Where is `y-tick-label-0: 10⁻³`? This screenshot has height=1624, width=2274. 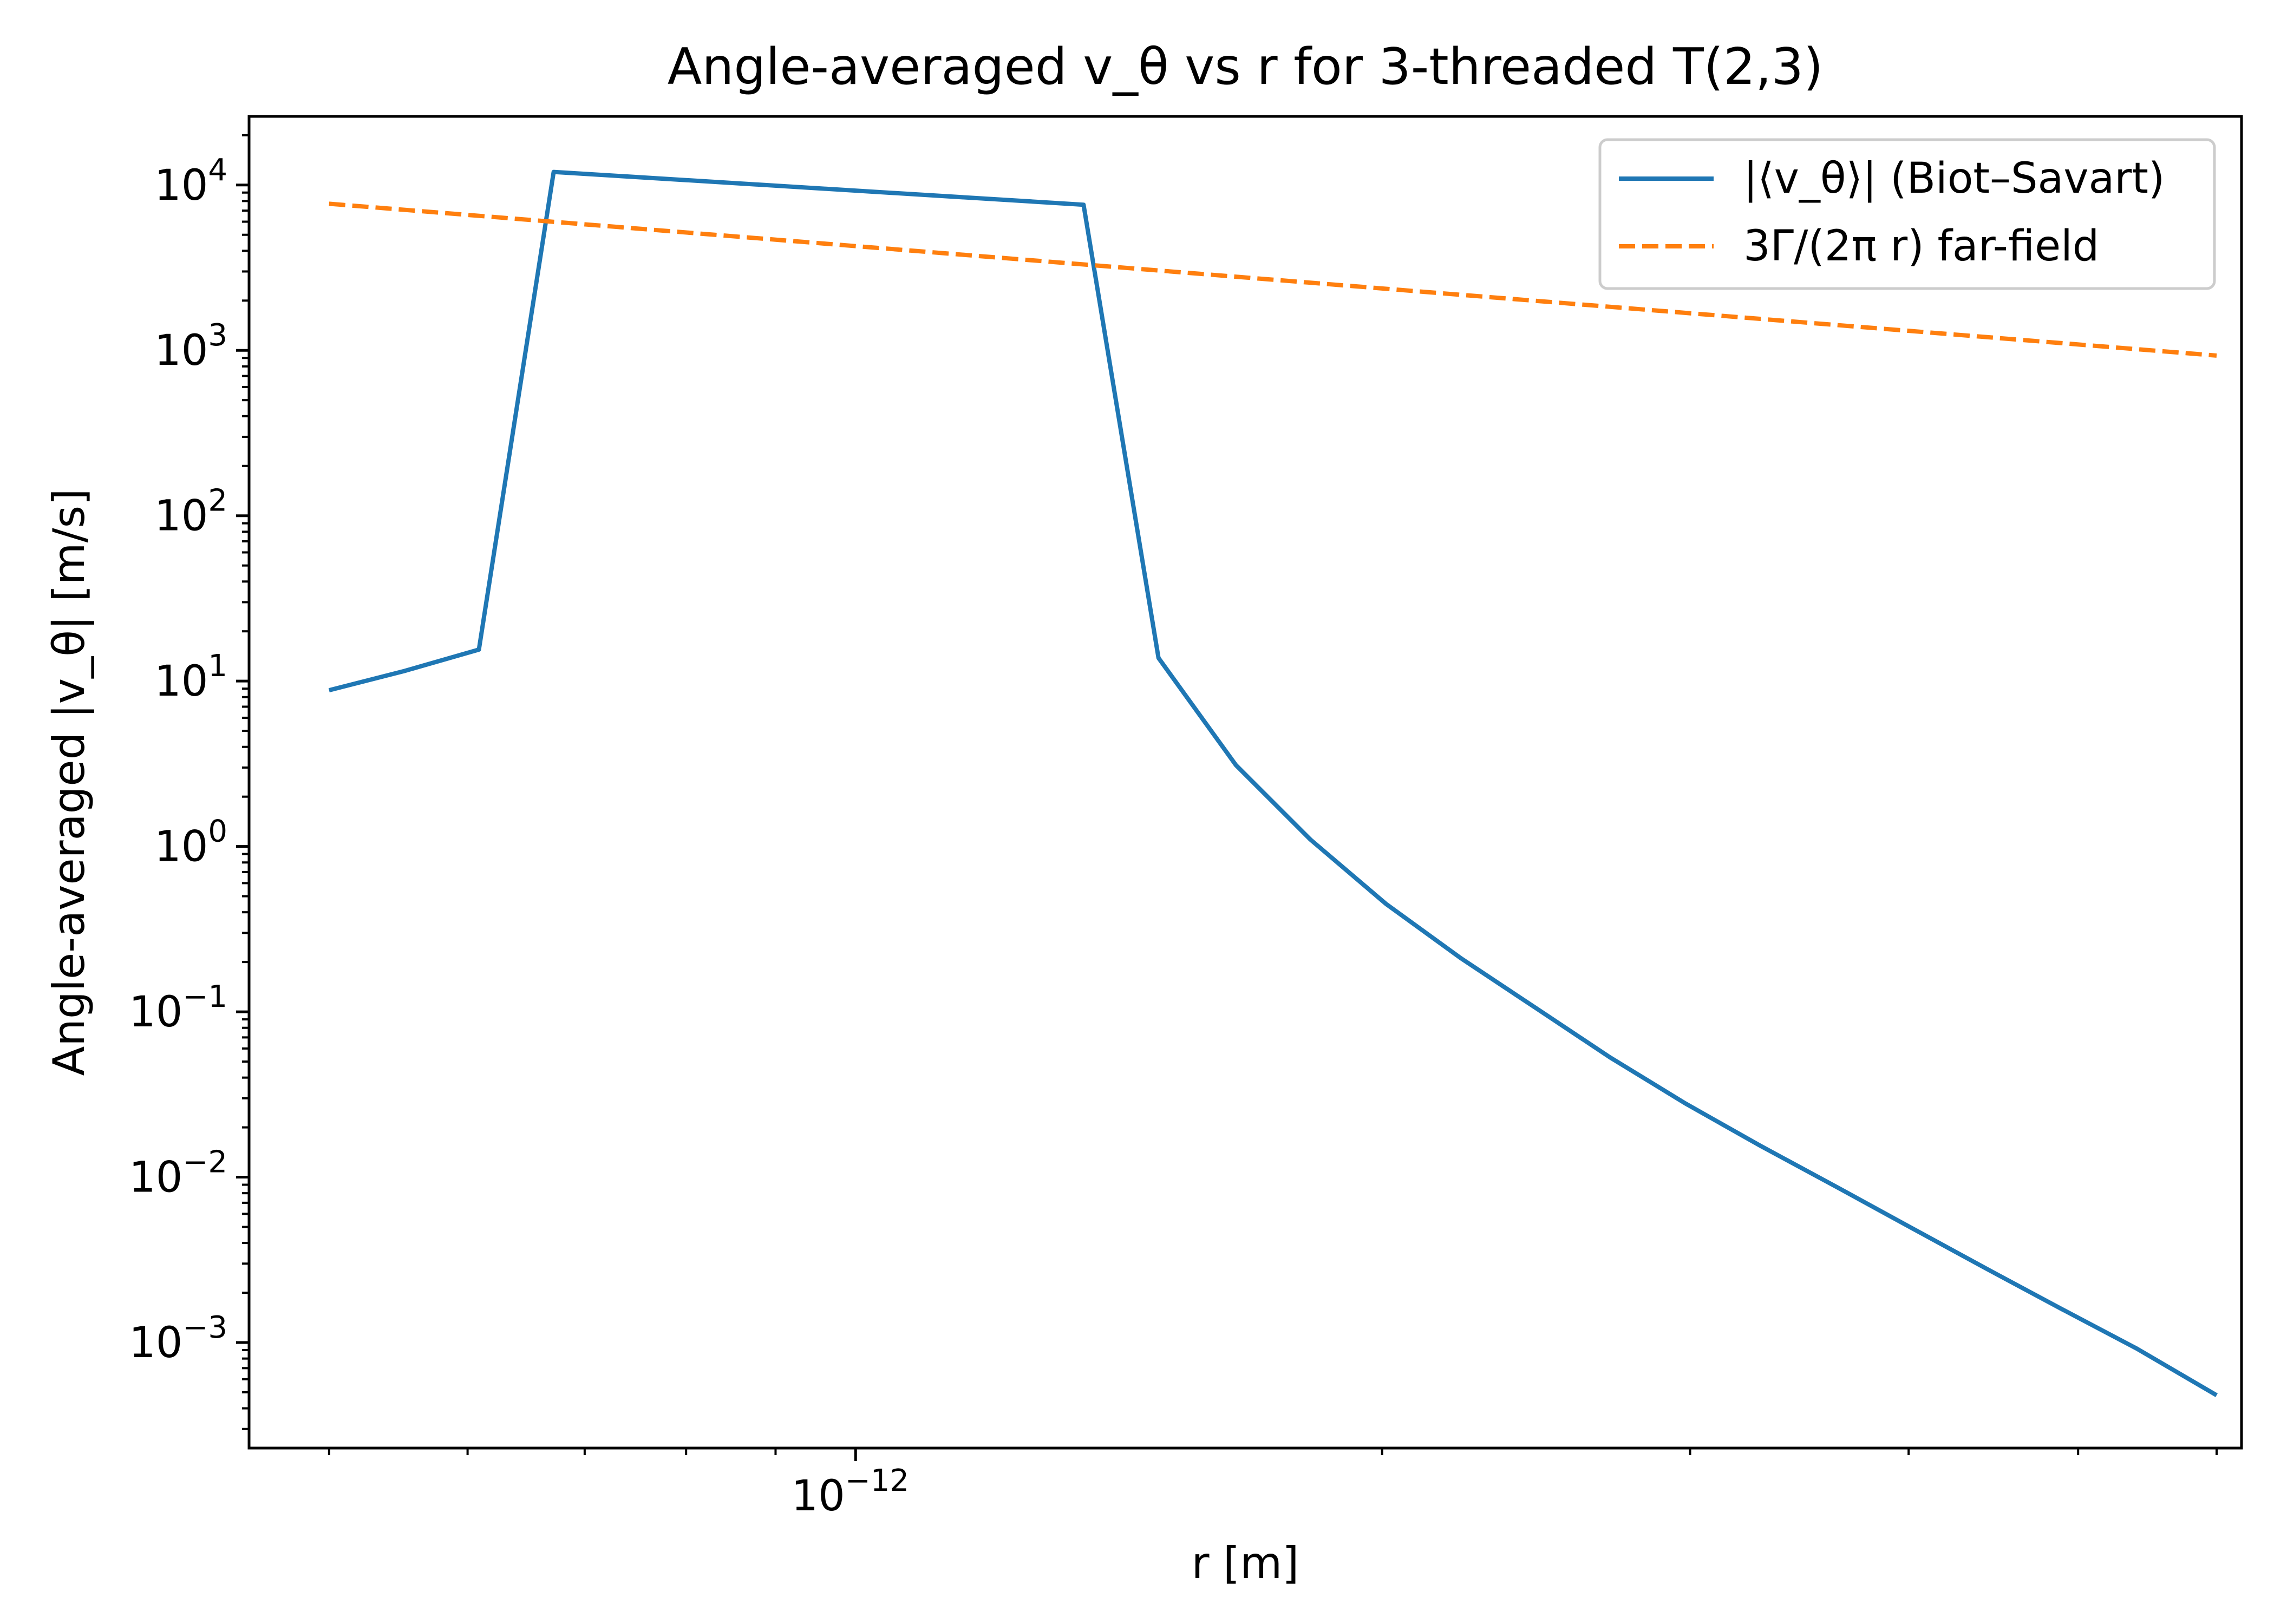
y-tick-label-0: 10⁻³ is located at coordinates (178, 1338).